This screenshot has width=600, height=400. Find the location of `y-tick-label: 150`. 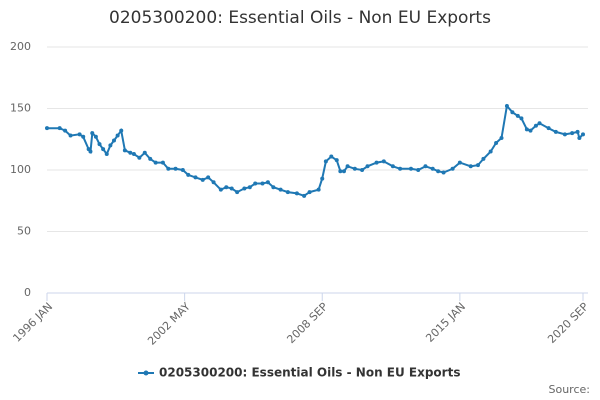

y-tick-label: 150 is located at coordinates (20, 108).